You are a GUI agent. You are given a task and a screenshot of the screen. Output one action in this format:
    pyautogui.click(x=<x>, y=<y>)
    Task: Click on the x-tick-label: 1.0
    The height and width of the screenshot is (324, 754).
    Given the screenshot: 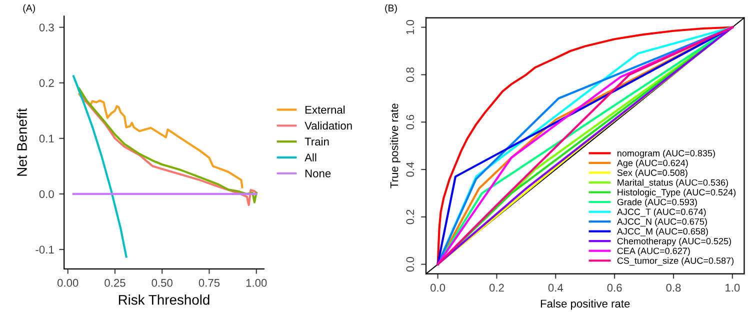 What is the action you would take?
    pyautogui.click(x=733, y=288)
    